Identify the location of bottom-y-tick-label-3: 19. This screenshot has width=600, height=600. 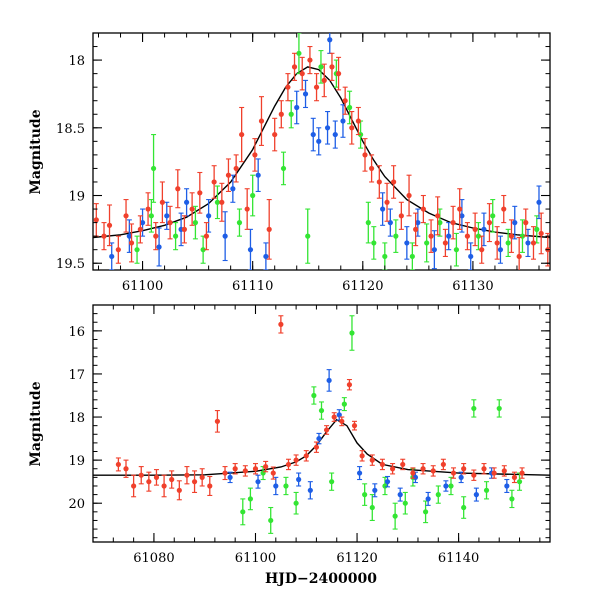
(76, 461).